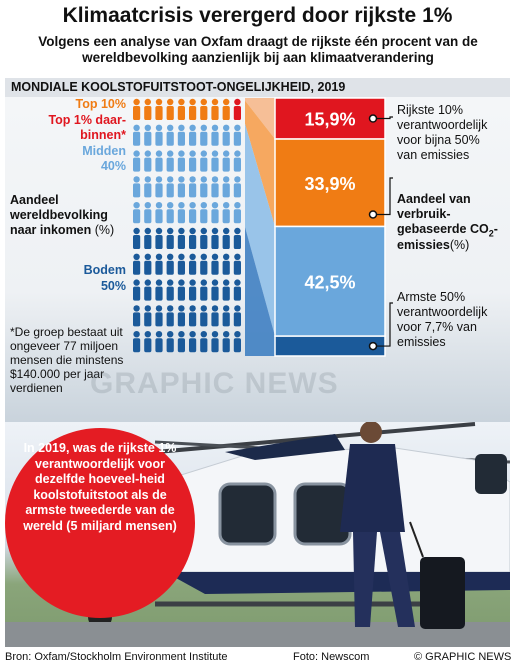 The image size is (515, 669). Describe the element at coordinates (491, 233) in the screenshot. I see `right-axis-sub: 2` at that location.